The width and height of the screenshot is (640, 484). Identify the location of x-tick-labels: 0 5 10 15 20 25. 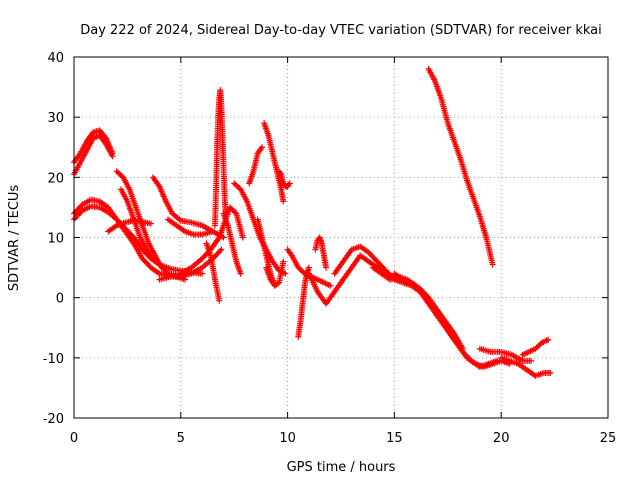
(343, 438).